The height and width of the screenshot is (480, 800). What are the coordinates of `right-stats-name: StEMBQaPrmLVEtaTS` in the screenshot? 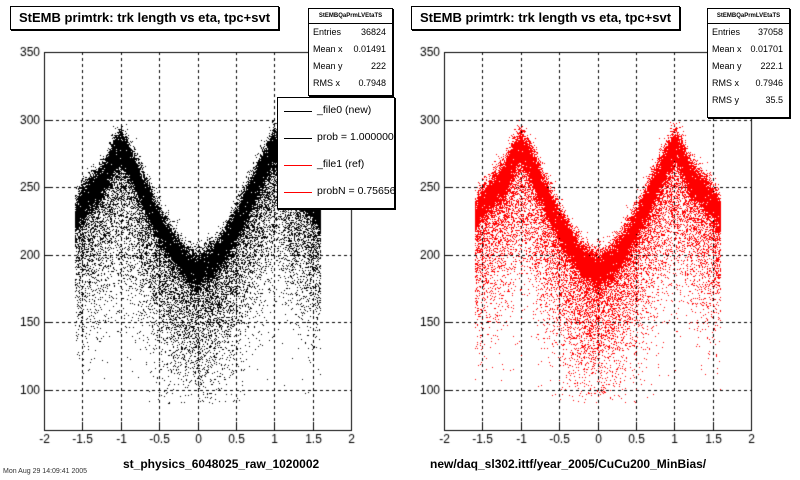 It's located at (748, 16).